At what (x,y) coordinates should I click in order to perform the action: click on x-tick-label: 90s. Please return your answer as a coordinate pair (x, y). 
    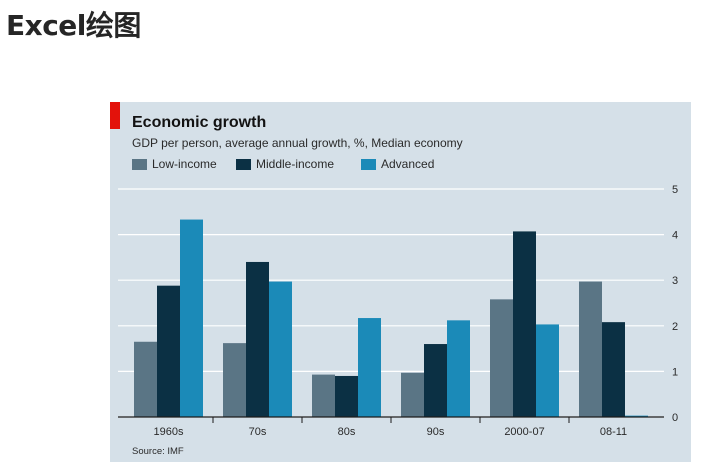
    Looking at the image, I should click on (436, 432).